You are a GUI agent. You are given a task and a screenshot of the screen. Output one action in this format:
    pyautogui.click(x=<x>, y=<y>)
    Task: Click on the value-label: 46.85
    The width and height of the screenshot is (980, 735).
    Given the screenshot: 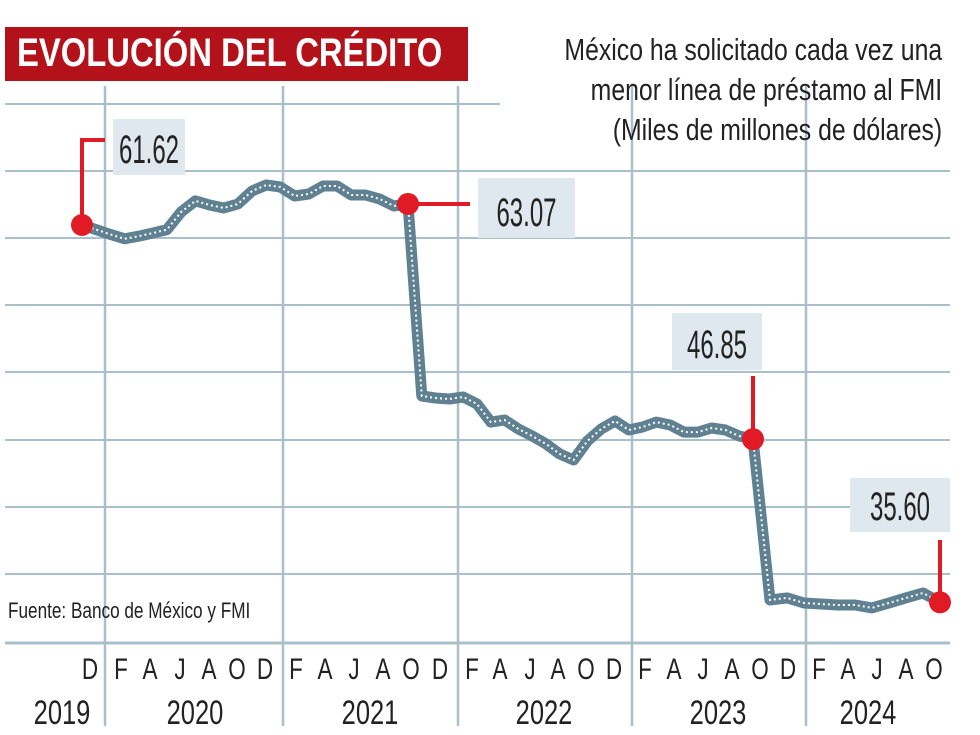 What is the action you would take?
    pyautogui.click(x=717, y=344)
    